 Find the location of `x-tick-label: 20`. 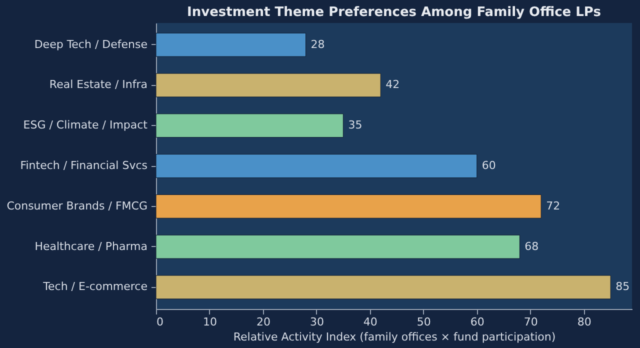

x-tick-label: 20 is located at coordinates (263, 322).